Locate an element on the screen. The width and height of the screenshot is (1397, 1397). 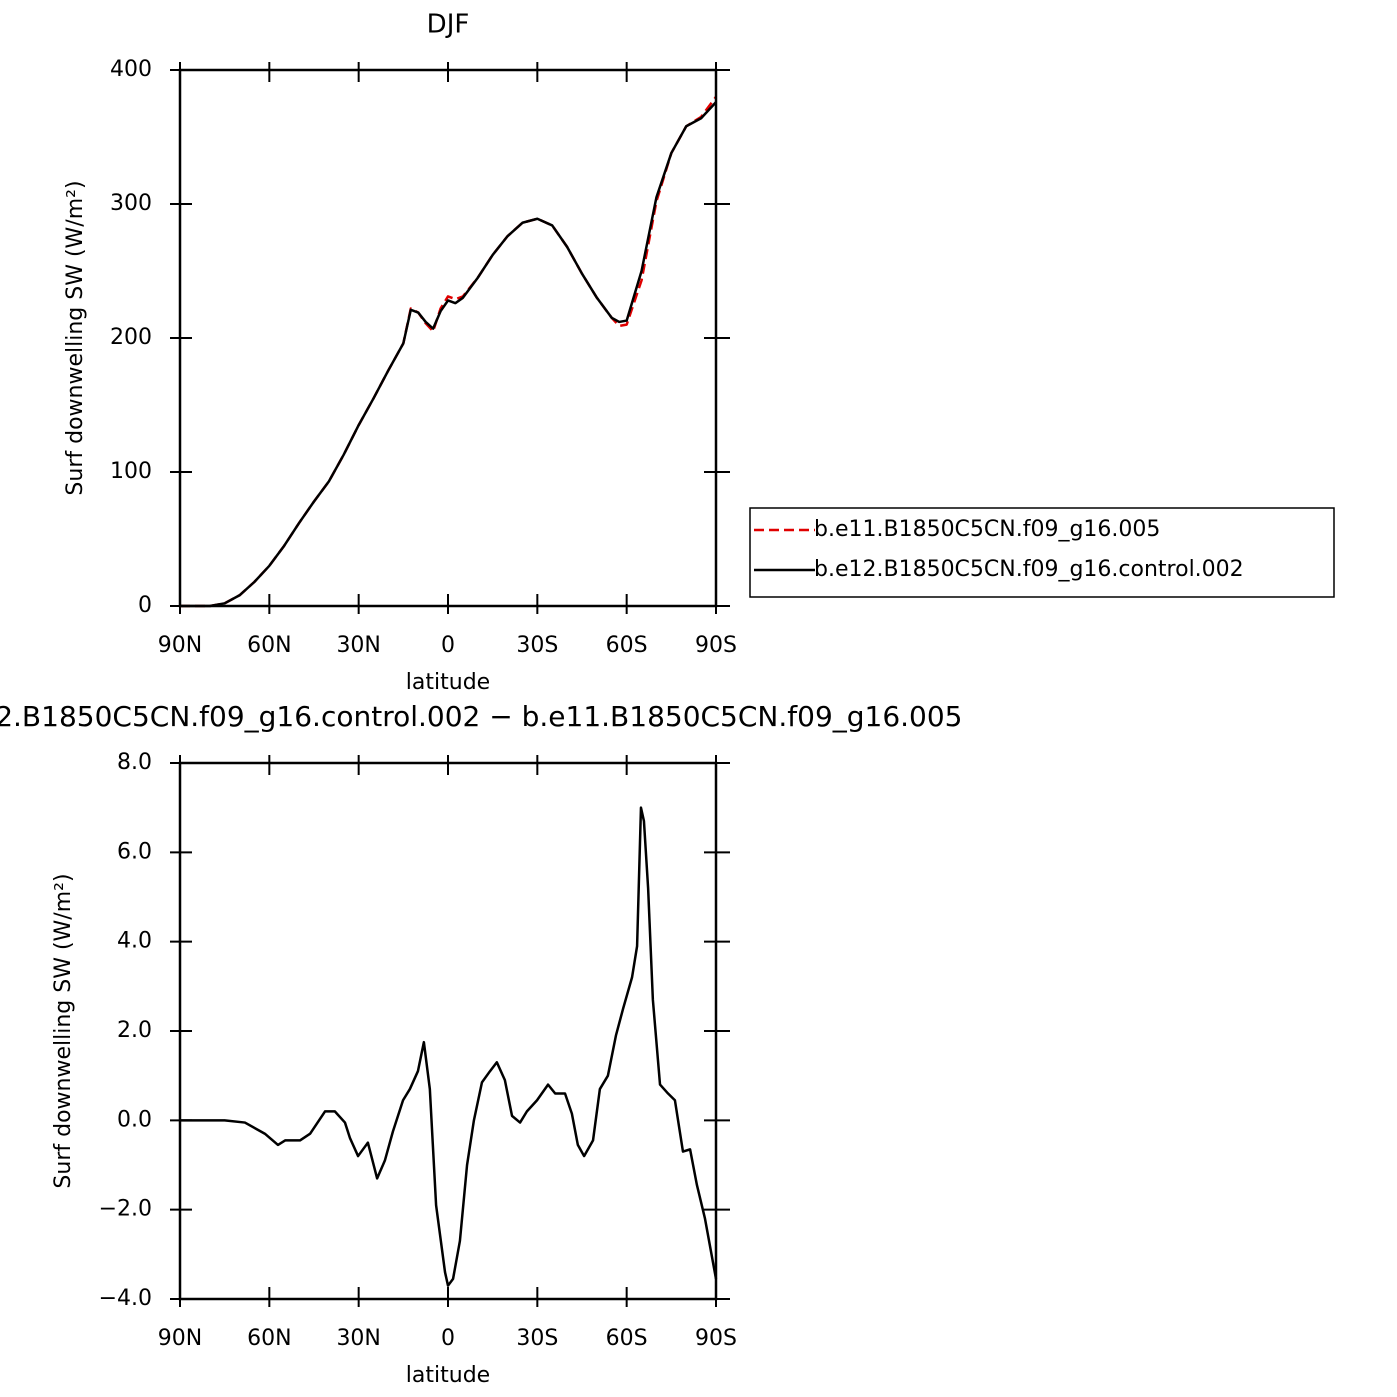
legend-label: b.e12.B1850C5CN.f09_g16.control.002 is located at coordinates (1029, 569).